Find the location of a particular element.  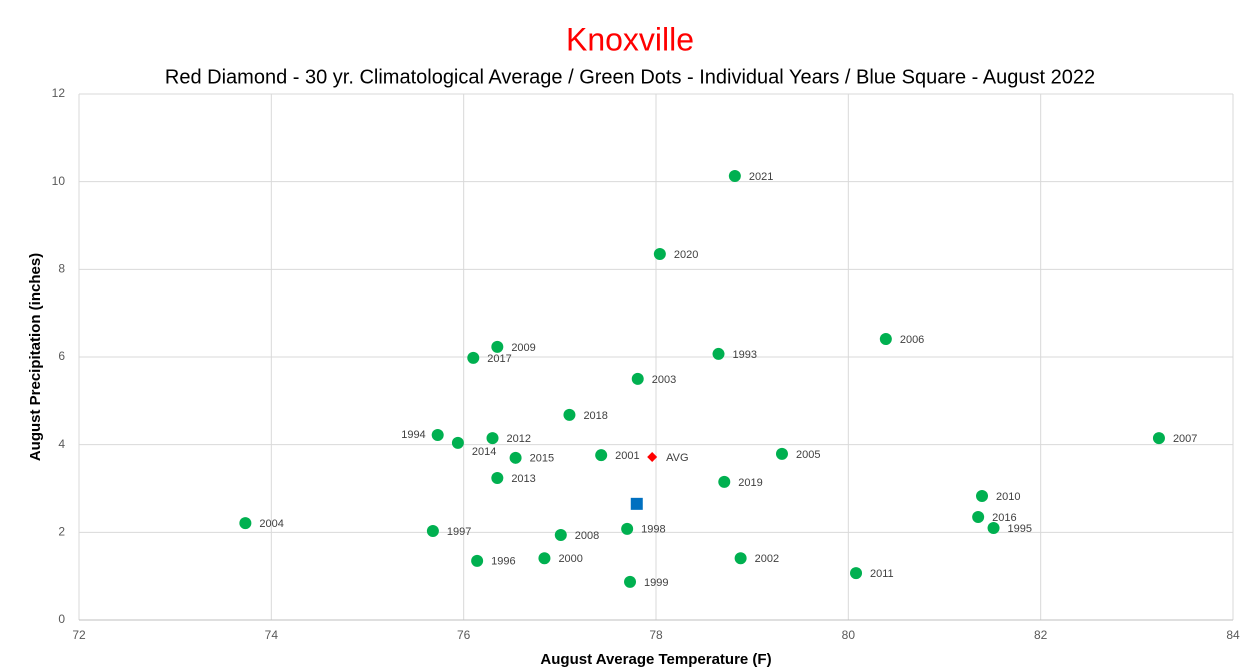

point-label: 2020 is located at coordinates (686, 255).